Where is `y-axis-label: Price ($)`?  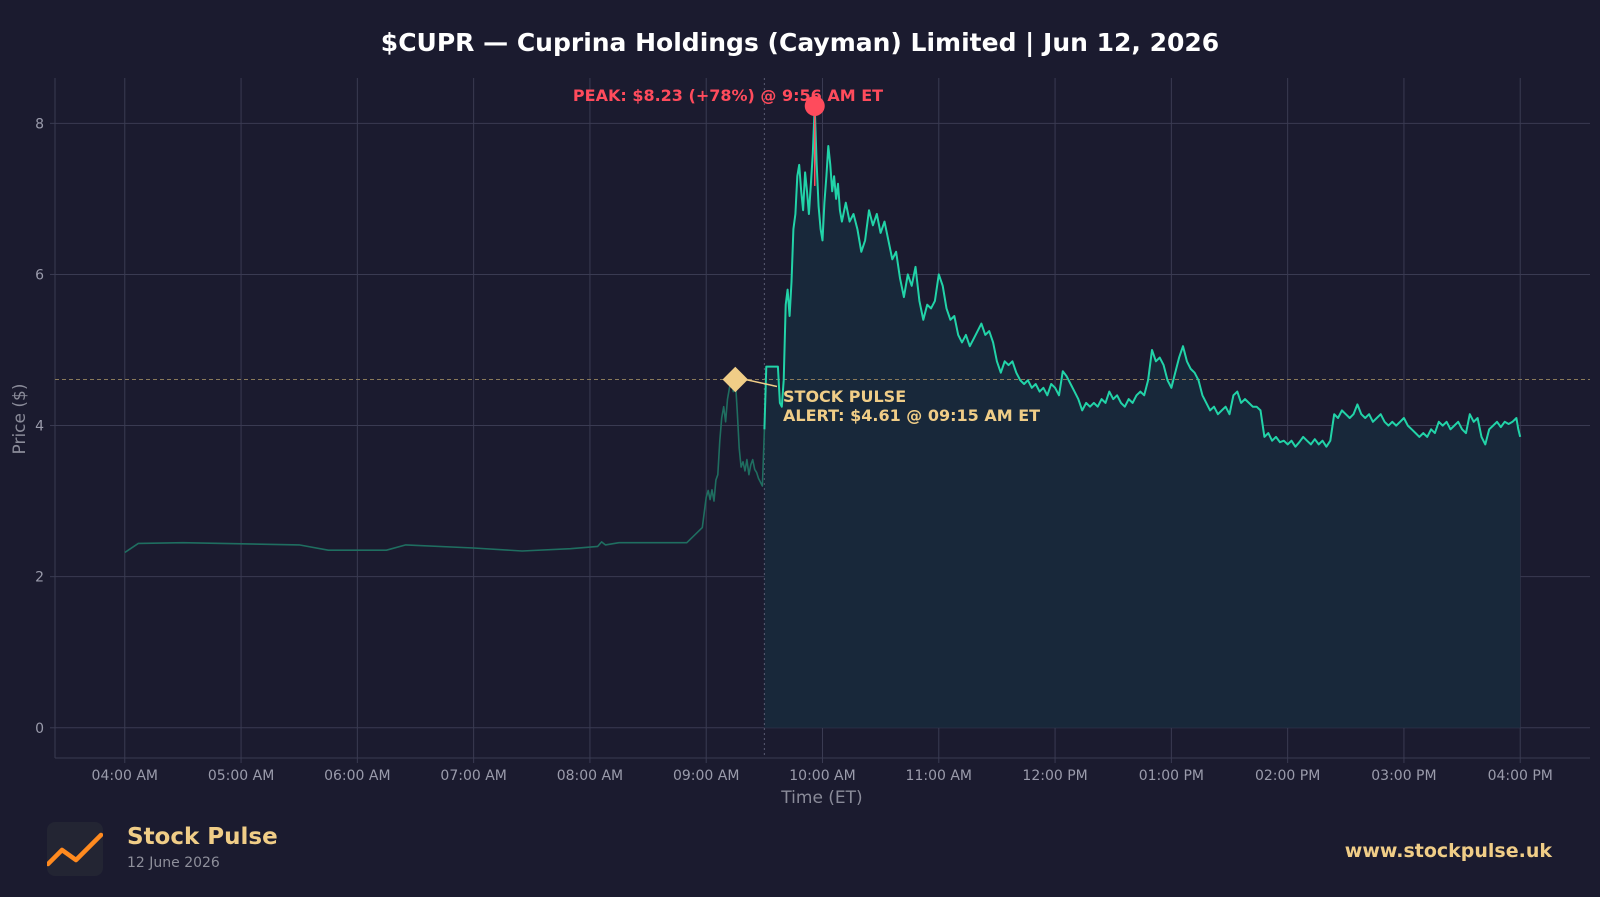
y-axis-label: Price ($) is located at coordinates (20, 419).